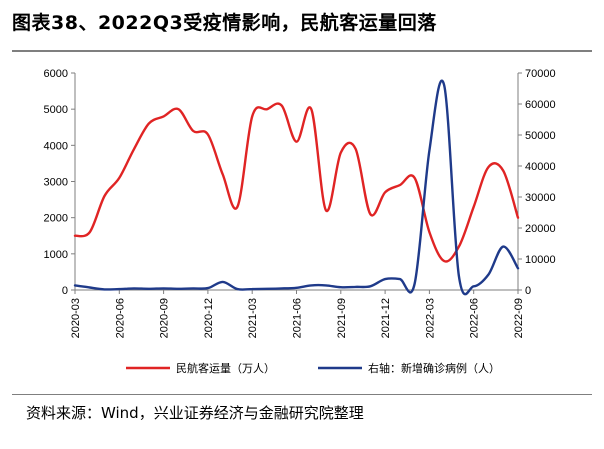 This screenshot has height=449, width=604. I want to click on x-tick-label: 2020-06, so click(120, 318).